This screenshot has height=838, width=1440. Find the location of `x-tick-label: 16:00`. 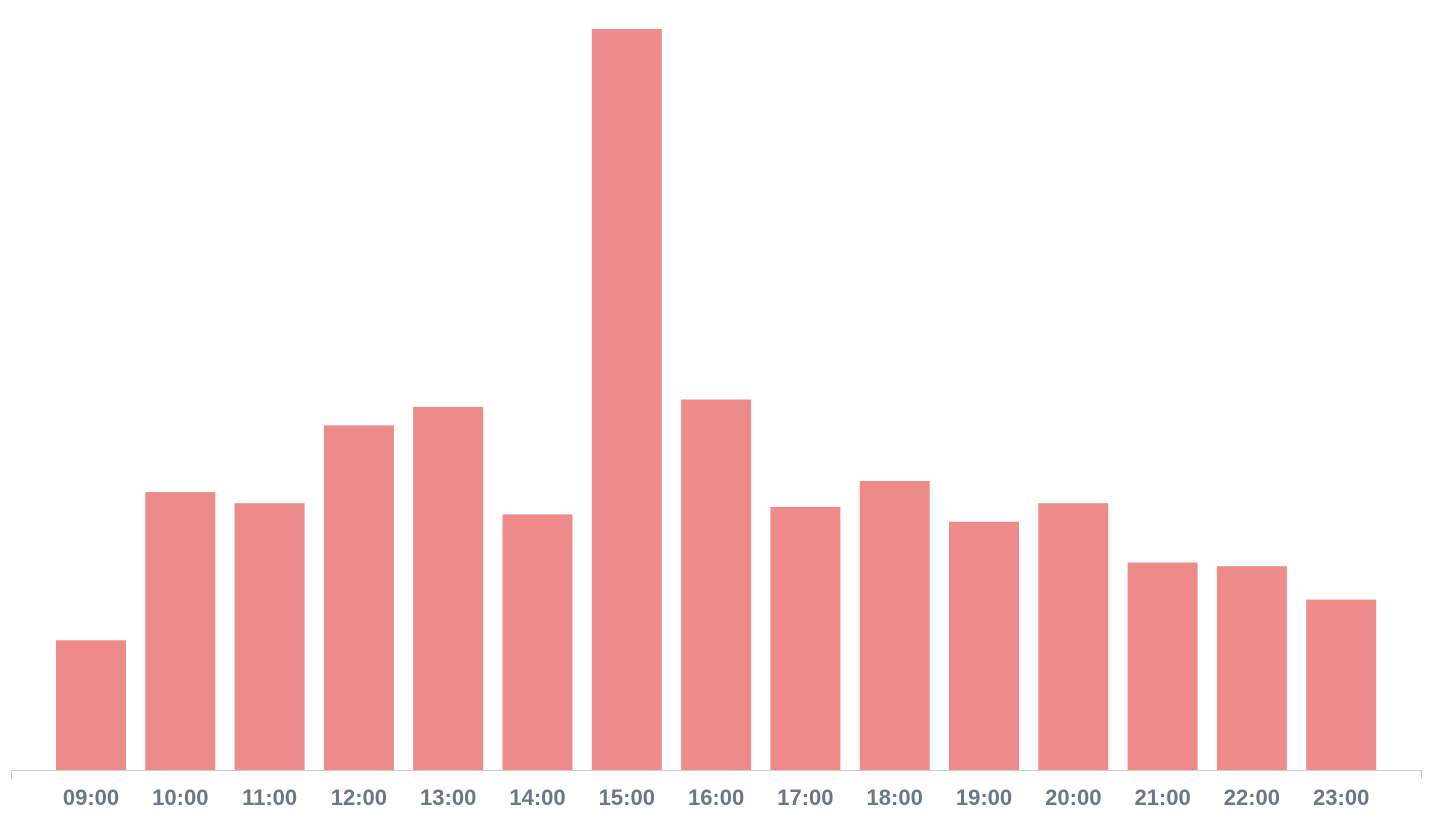

x-tick-label: 16:00 is located at coordinates (716, 797).